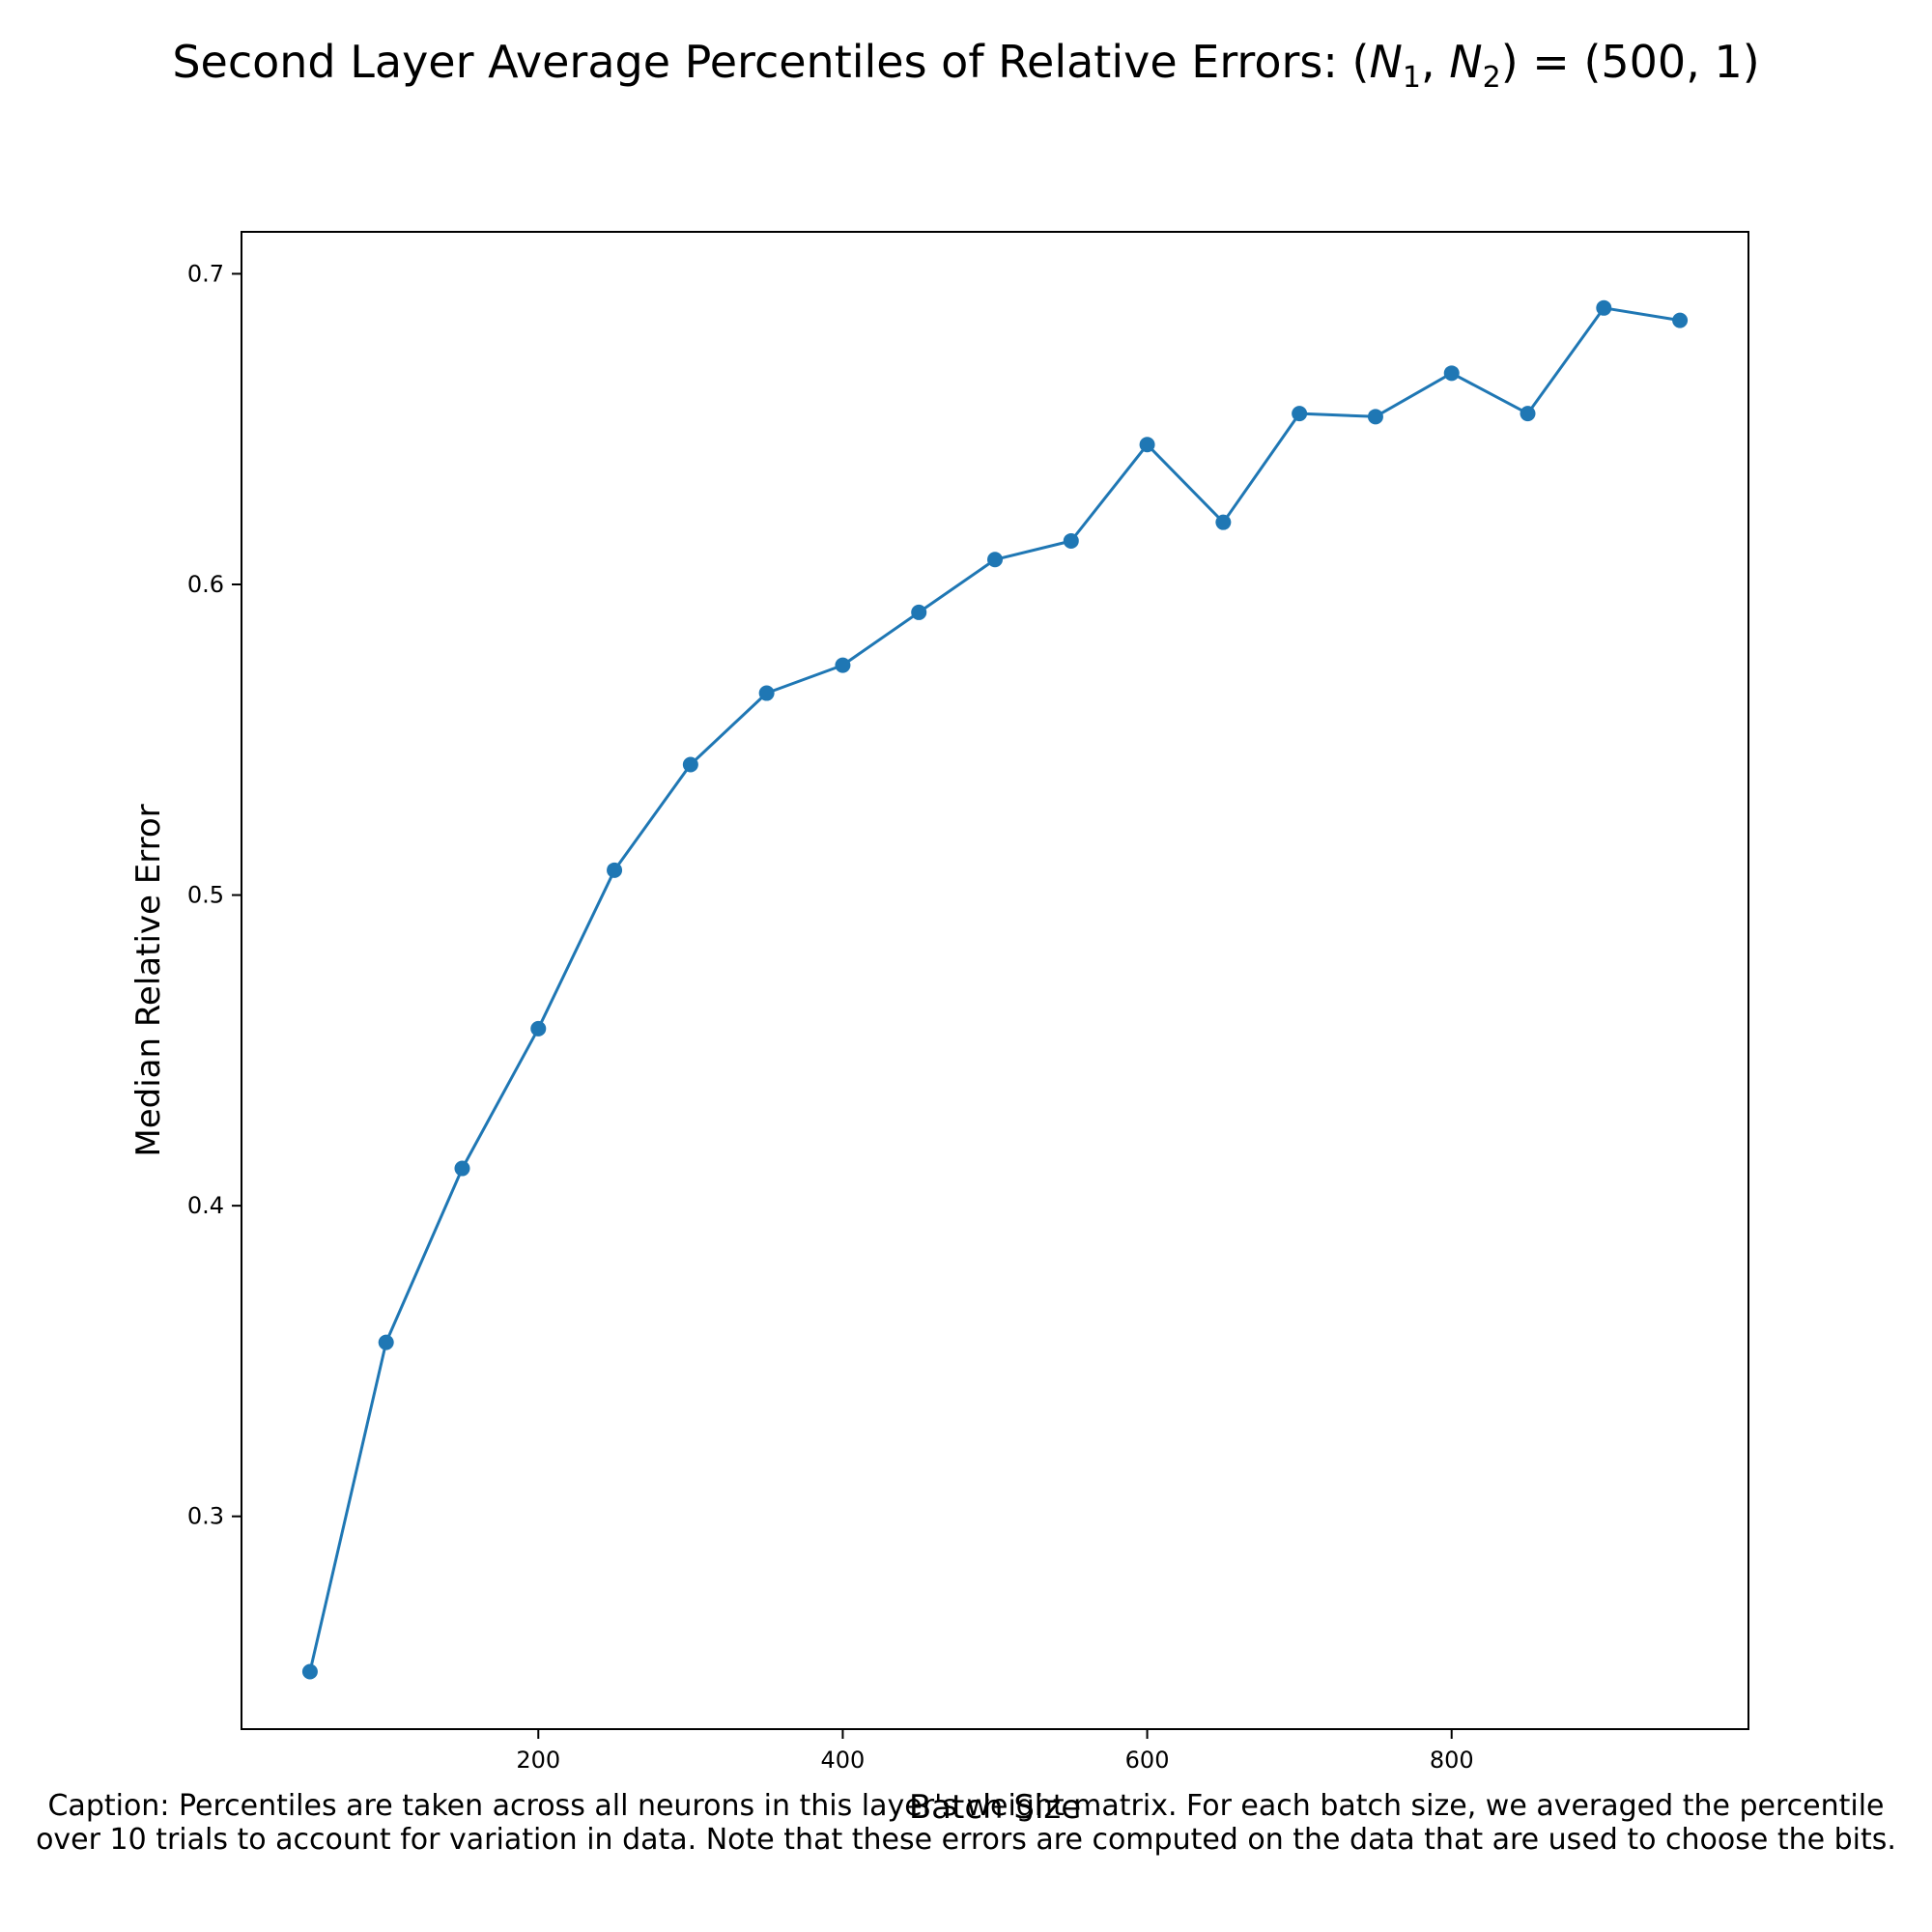 The image size is (1932, 1932). Describe the element at coordinates (1452, 1760) in the screenshot. I see `x-tick-label: 800` at that location.